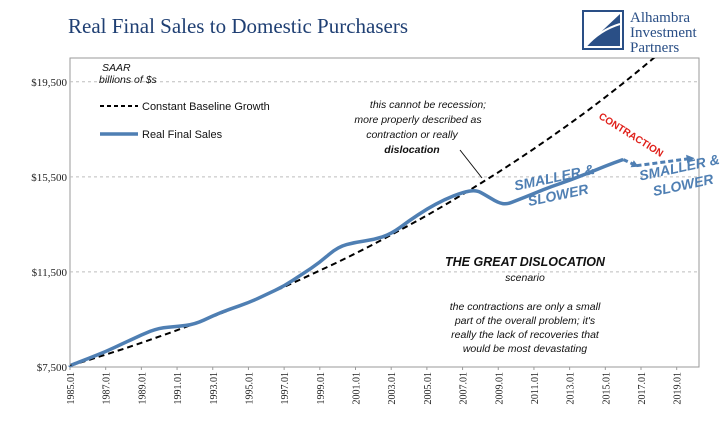 Image resolution: width=722 pixels, height=426 pixels. I want to click on x-tick-label: 2015.01, so click(606, 388).